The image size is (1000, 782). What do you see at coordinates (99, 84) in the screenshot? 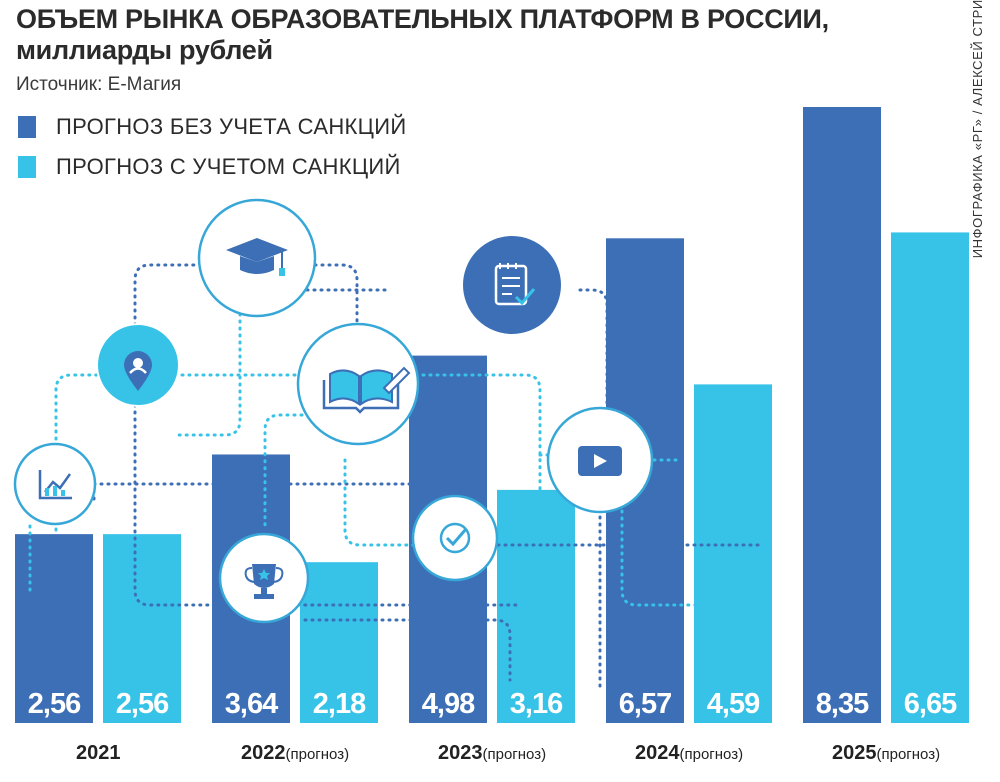
I see `source-note: Источник: Е-Магия` at bounding box center [99, 84].